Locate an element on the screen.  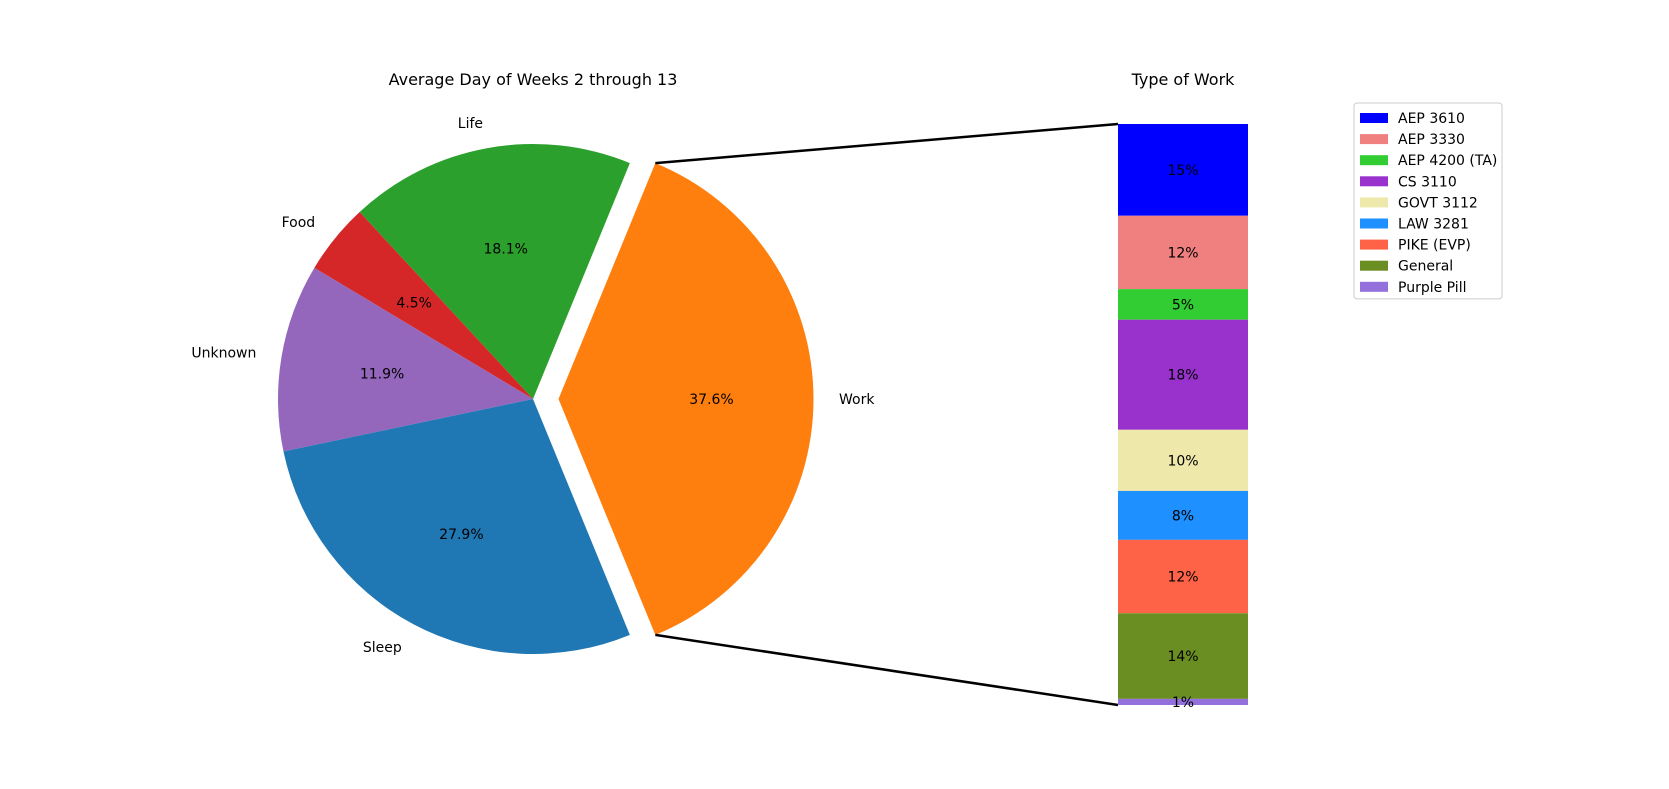
pie-slice-sleep-pct-label: 27.9% is located at coordinates (461, 535).